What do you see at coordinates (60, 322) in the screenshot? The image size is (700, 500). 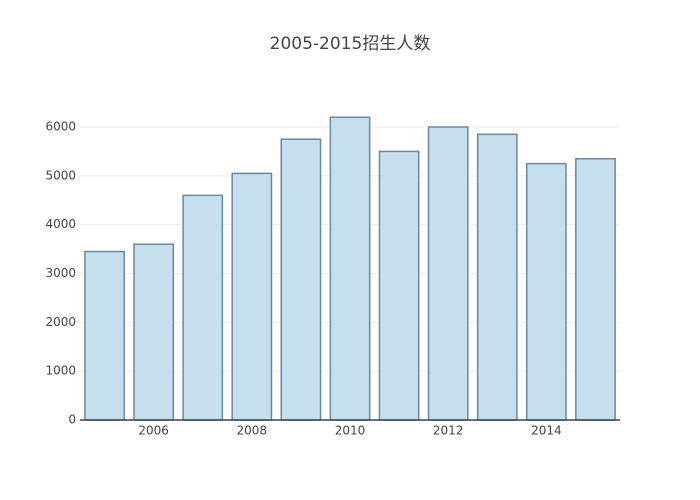 I see `y-tick-label: 2000` at bounding box center [60, 322].